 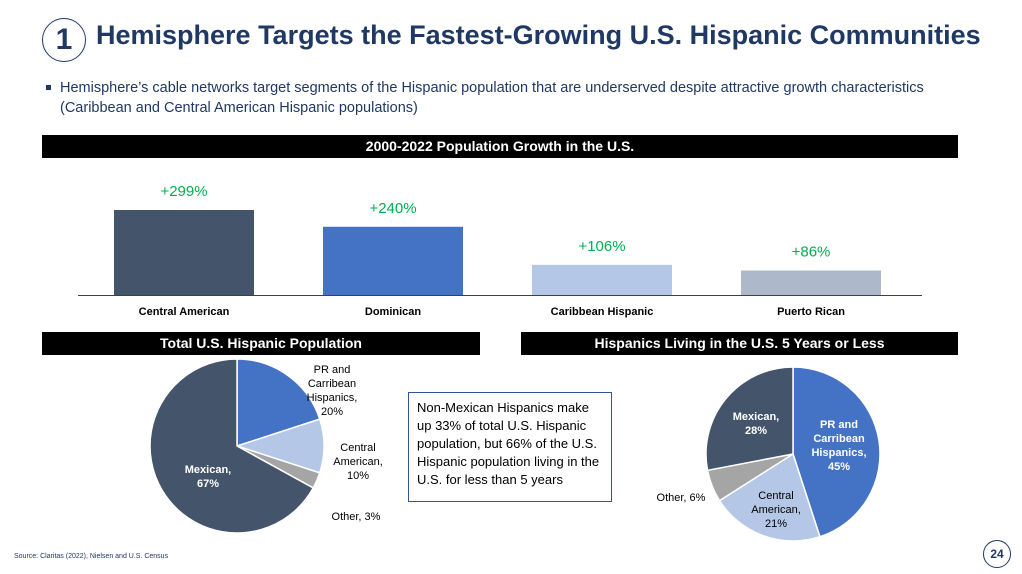 I want to click on bar-category-label: Caribbean Hispanic, so click(x=602, y=312).